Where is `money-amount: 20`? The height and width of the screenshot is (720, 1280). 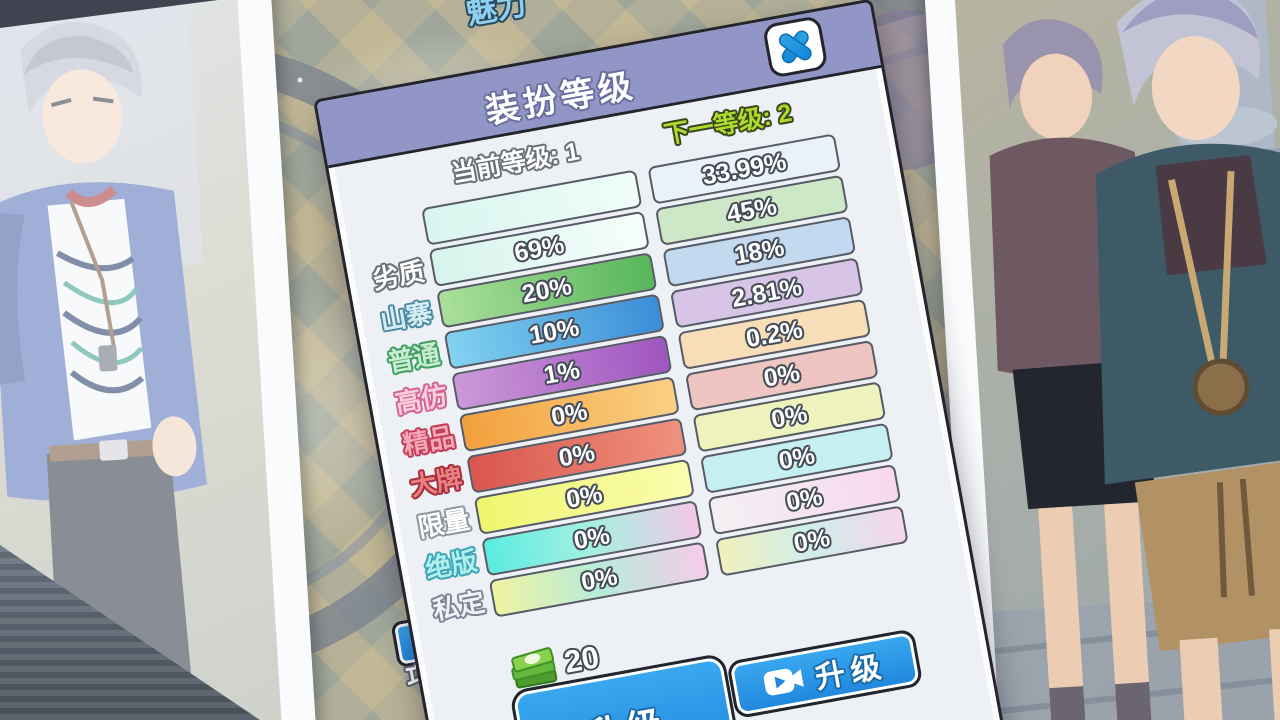 money-amount: 20 is located at coordinates (581, 659).